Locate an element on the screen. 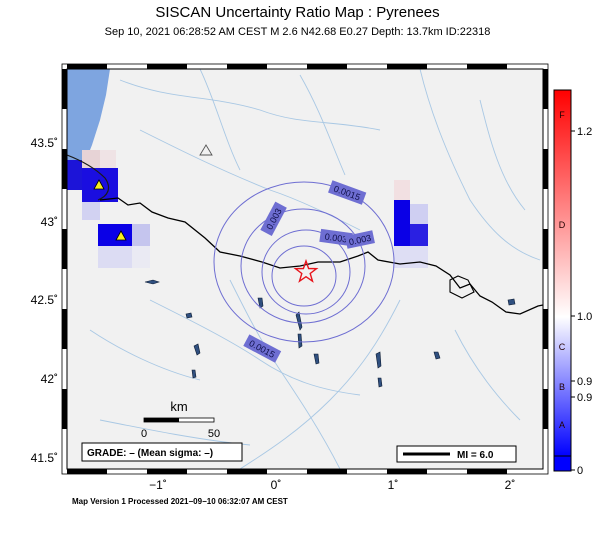 This screenshot has height=541, width=595. lon-tick-label: 0˚ is located at coordinates (276, 485).